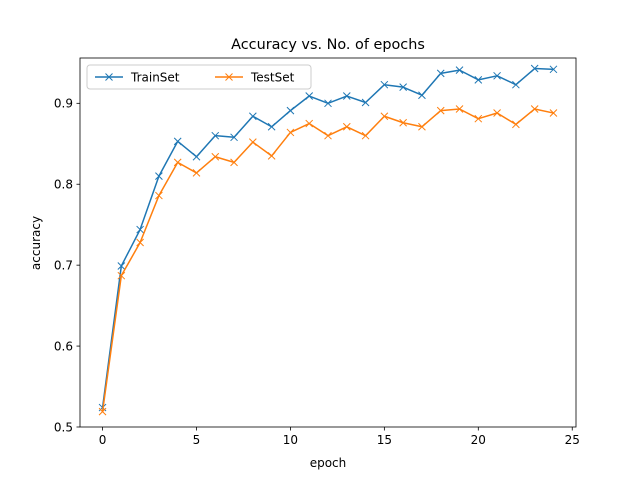 The height and width of the screenshot is (484, 640). What do you see at coordinates (155, 77) in the screenshot?
I see `legend-label-trainset: TrainSet` at bounding box center [155, 77].